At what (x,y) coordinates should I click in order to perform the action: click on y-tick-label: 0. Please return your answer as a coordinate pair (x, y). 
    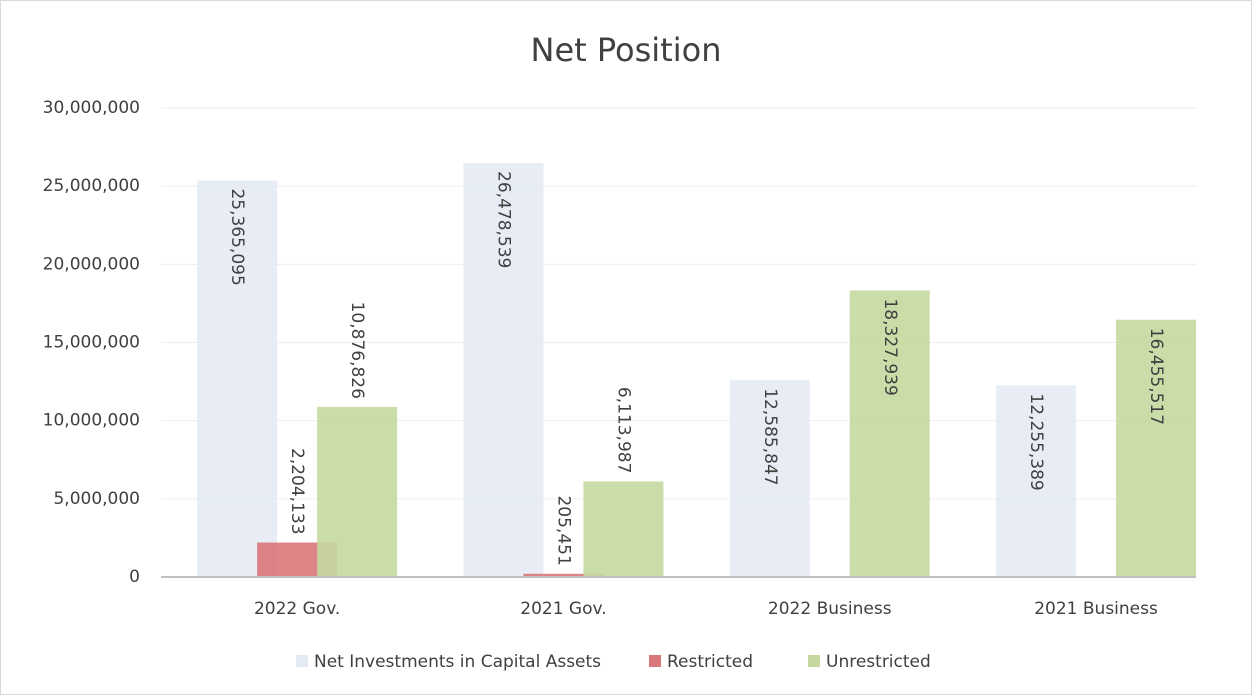
    Looking at the image, I should click on (134, 577).